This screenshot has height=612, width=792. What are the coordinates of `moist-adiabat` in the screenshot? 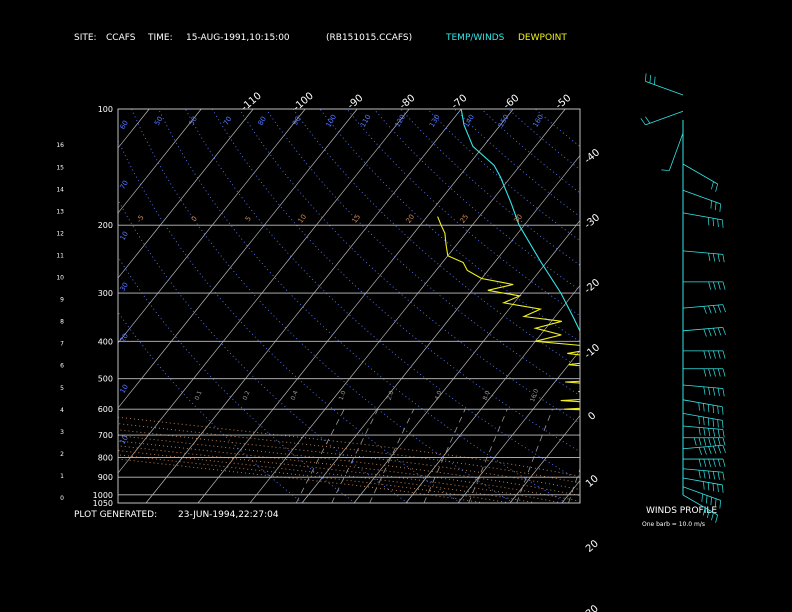 It's located at (301, 480).